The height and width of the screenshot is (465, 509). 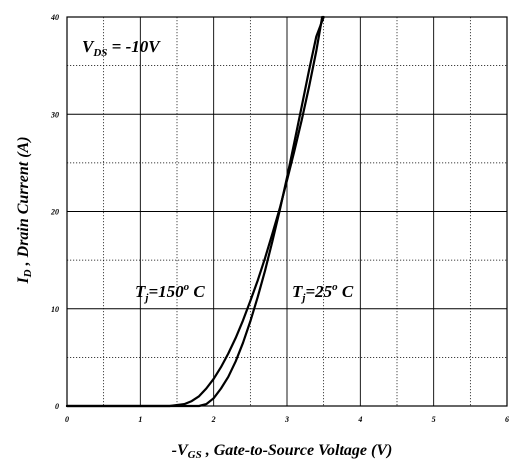 What do you see at coordinates (286, 419) in the screenshot?
I see `x-tick-label: 3` at bounding box center [286, 419].